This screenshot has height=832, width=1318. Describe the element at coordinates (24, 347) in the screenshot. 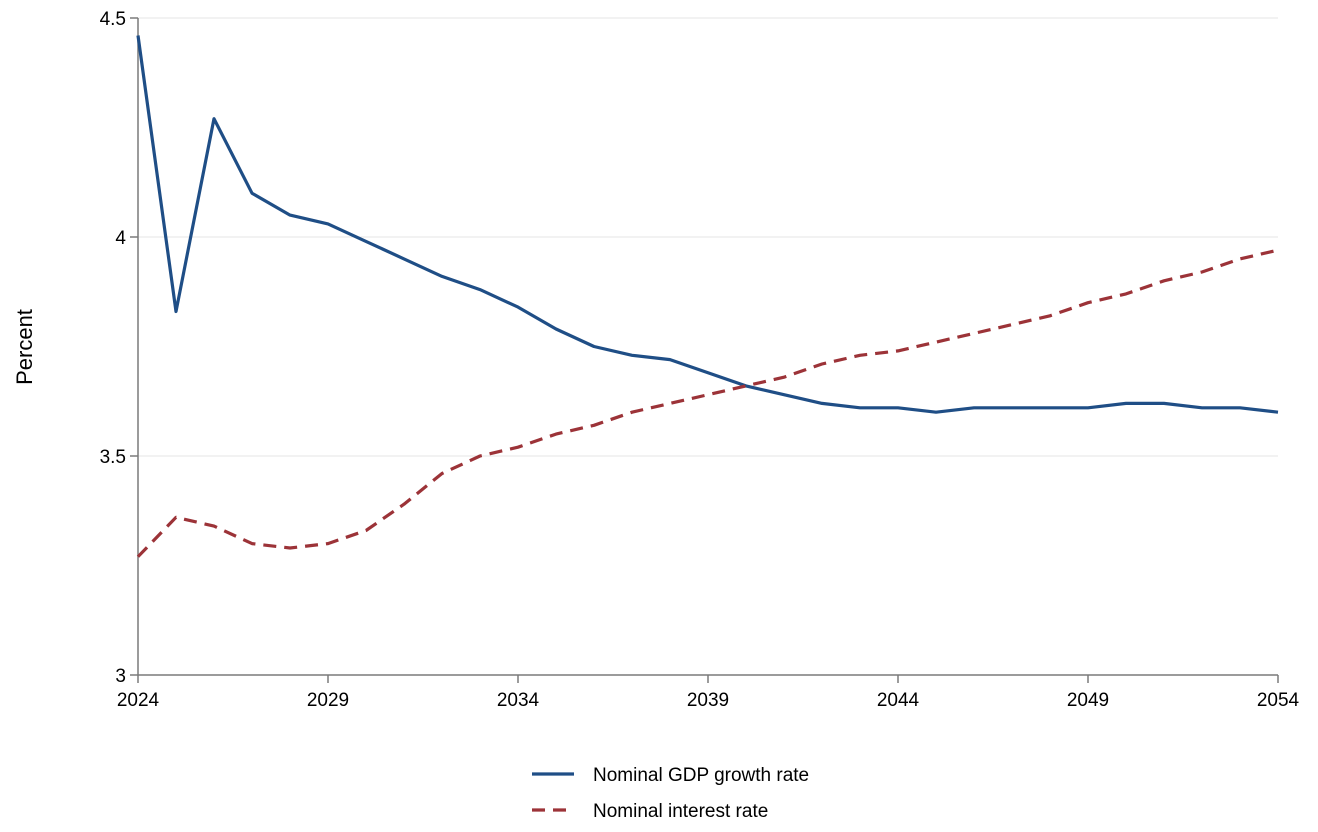

I see `y-axis-title: Percent` at that location.